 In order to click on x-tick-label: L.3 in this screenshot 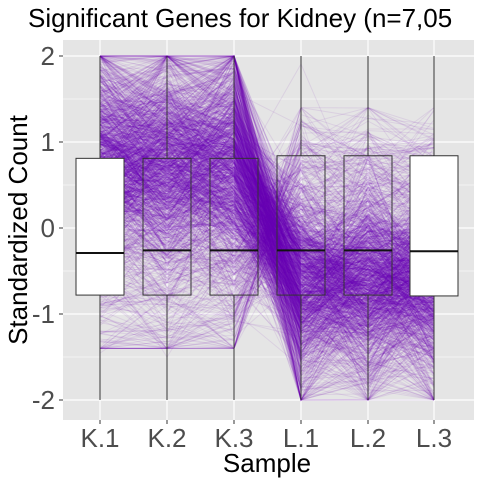, I will do `click(434, 438)`.